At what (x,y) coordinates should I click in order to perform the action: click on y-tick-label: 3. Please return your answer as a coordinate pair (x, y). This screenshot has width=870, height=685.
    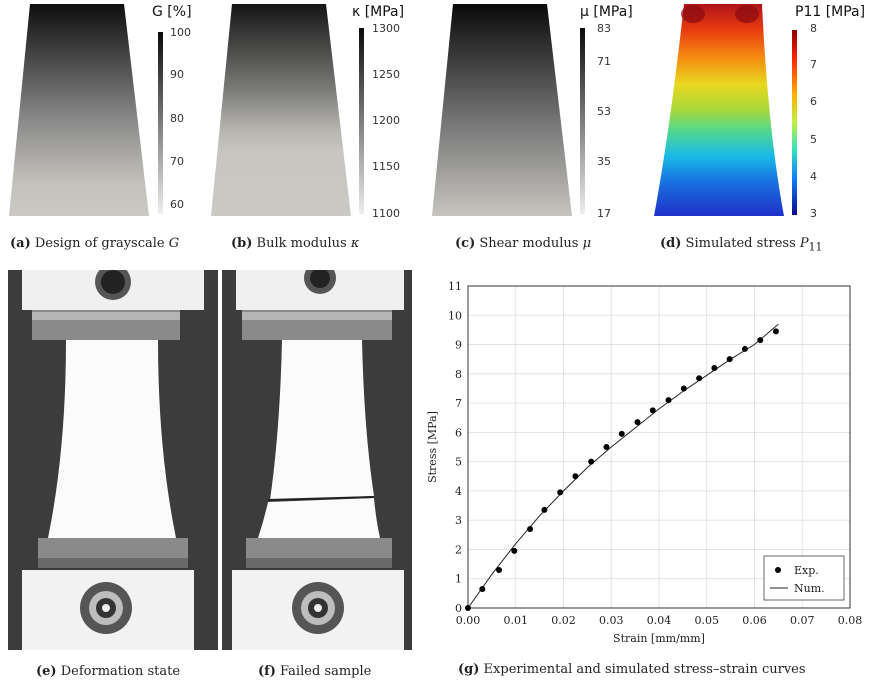
    Looking at the image, I should click on (458, 520).